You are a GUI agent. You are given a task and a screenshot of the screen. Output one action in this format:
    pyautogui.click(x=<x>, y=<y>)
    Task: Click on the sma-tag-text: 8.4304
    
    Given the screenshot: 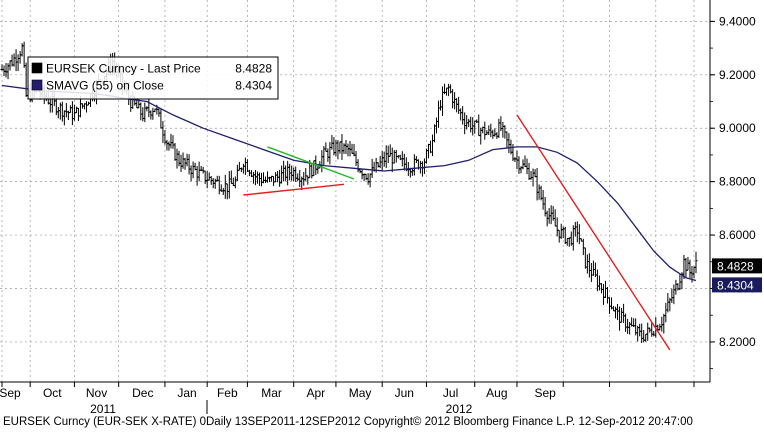 What is the action you would take?
    pyautogui.click(x=735, y=285)
    